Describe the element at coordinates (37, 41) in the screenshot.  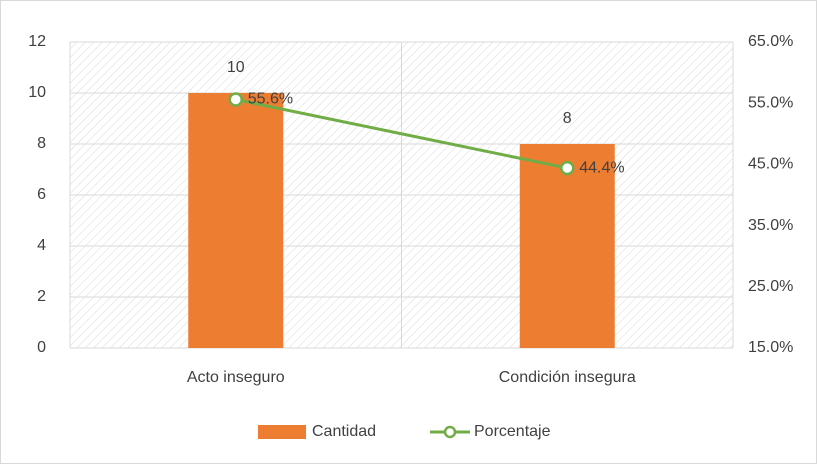
I see `y-tick-label: 12` at that location.